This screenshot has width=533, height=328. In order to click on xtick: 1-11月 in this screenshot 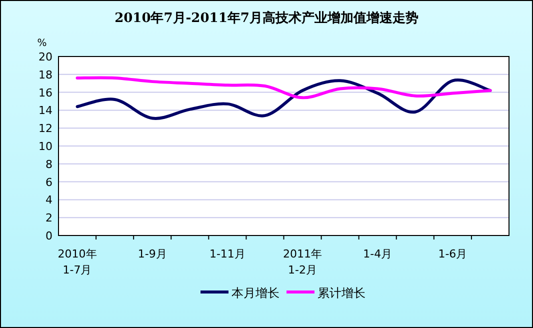, I will do `click(227, 254)`.